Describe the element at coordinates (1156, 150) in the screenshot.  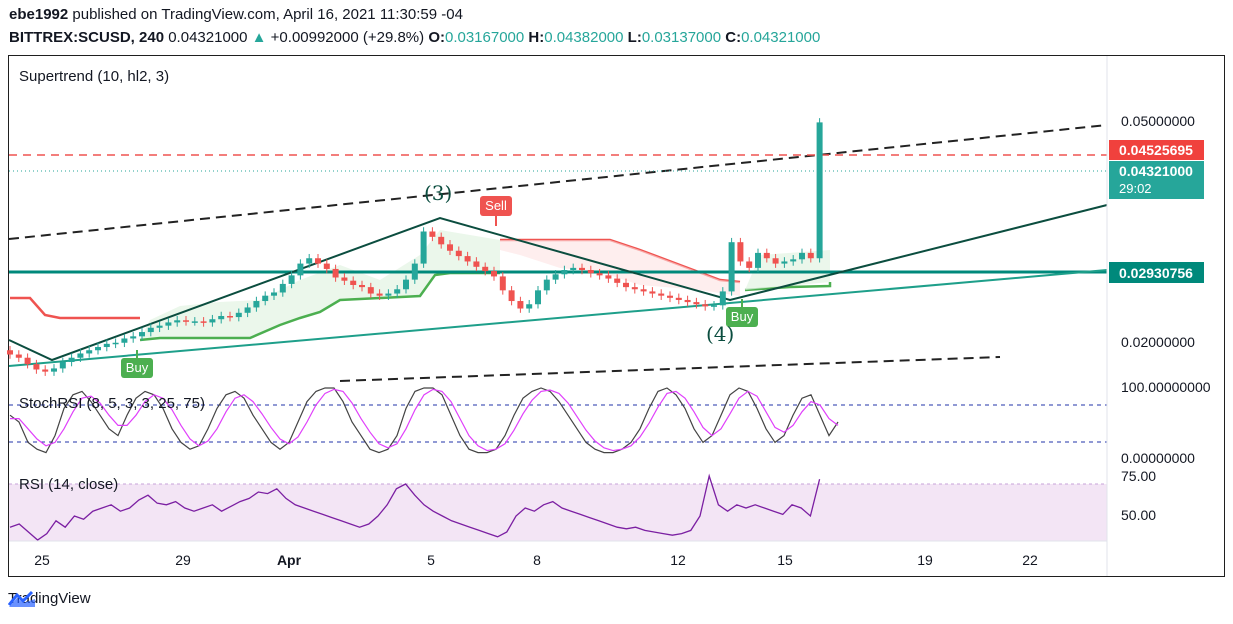
I see `price-label-red: 0.04525695` at that location.